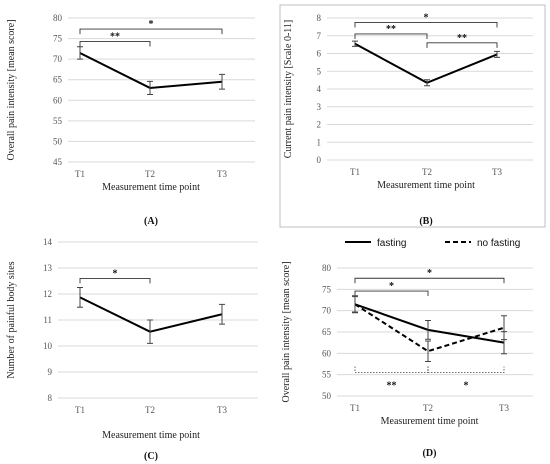 This screenshot has height=464, width=550. What do you see at coordinates (115, 273) in the screenshot?
I see `chart-c-significance-label: *` at bounding box center [115, 273].